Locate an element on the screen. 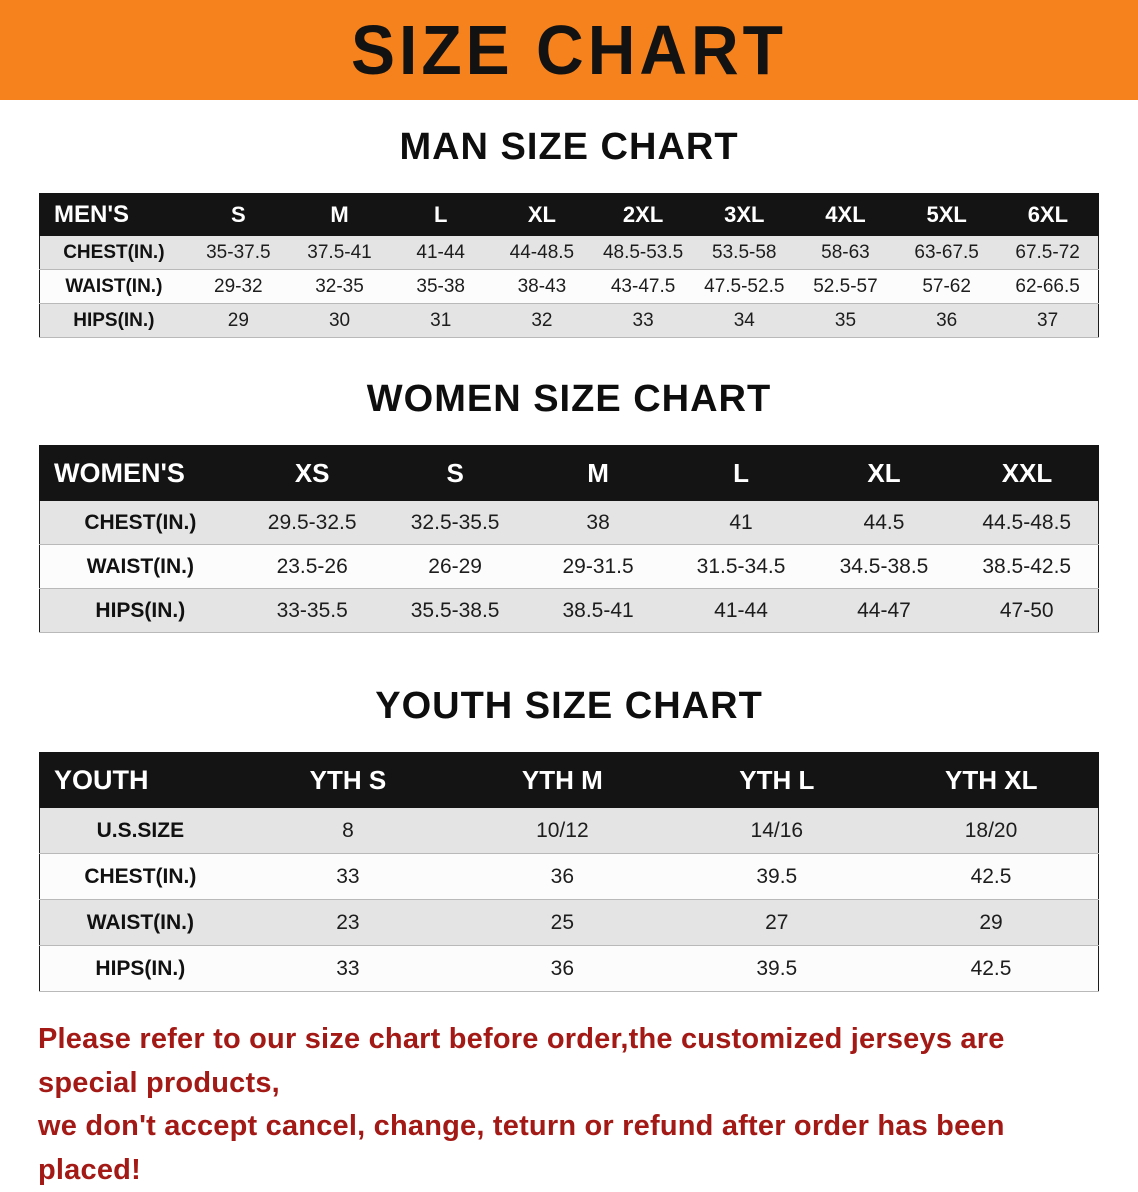  size-value-cell: 33-35.5 is located at coordinates (312, 610).